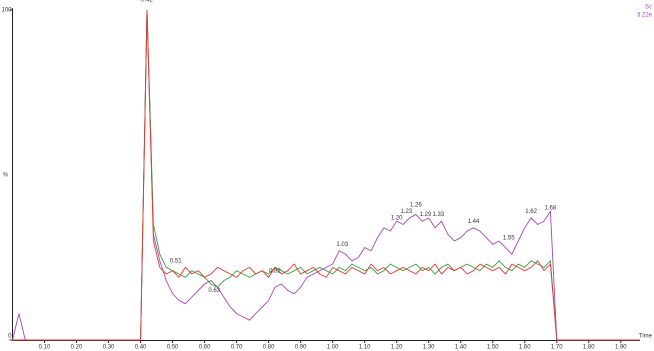 The image size is (654, 351). I want to click on peak-label: 1.26, so click(416, 205).